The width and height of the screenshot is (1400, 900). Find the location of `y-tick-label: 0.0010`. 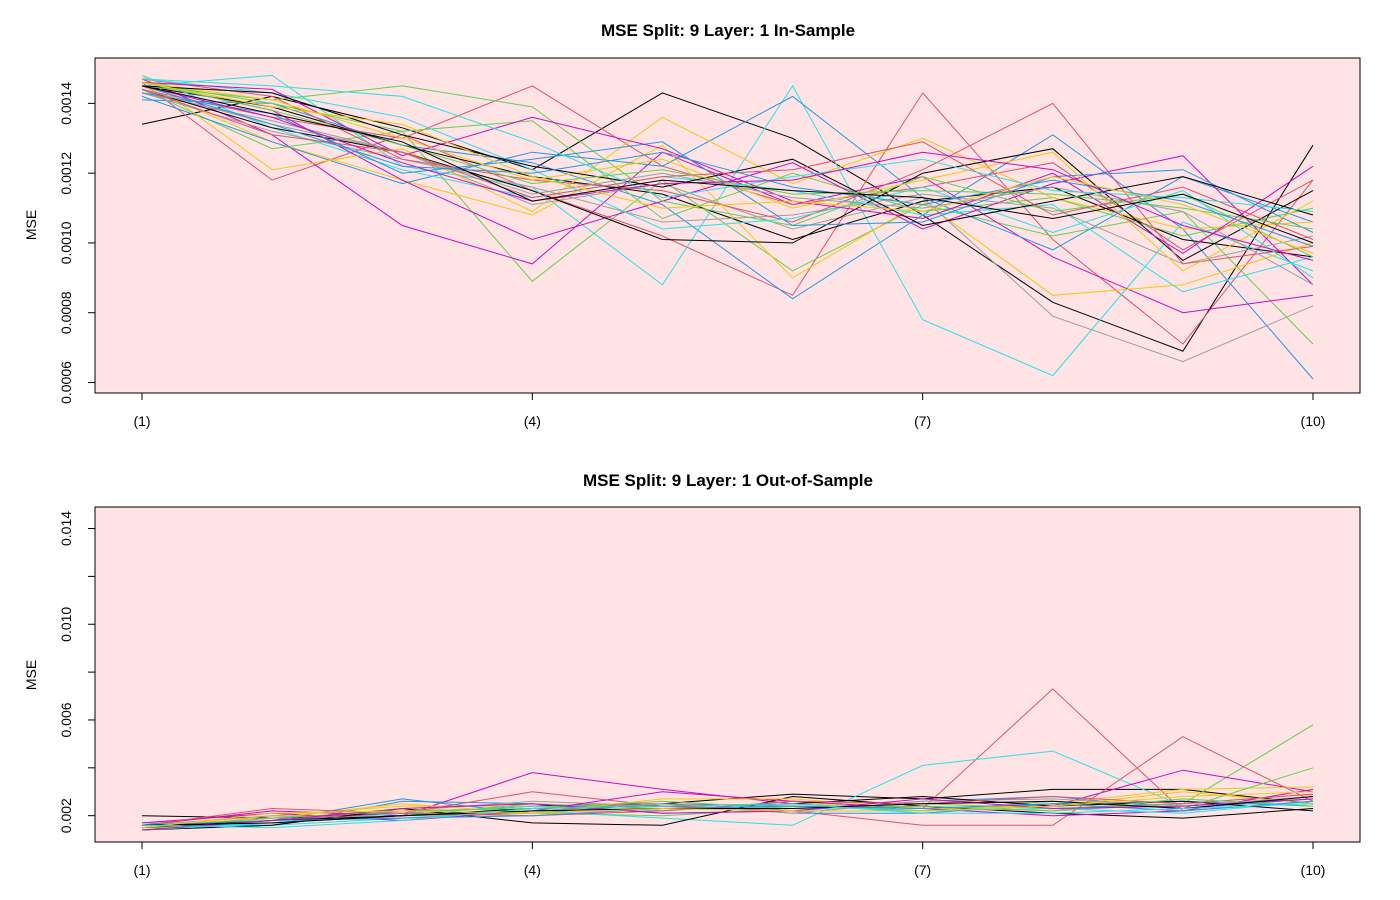

y-tick-label: 0.0010 is located at coordinates (66, 242).